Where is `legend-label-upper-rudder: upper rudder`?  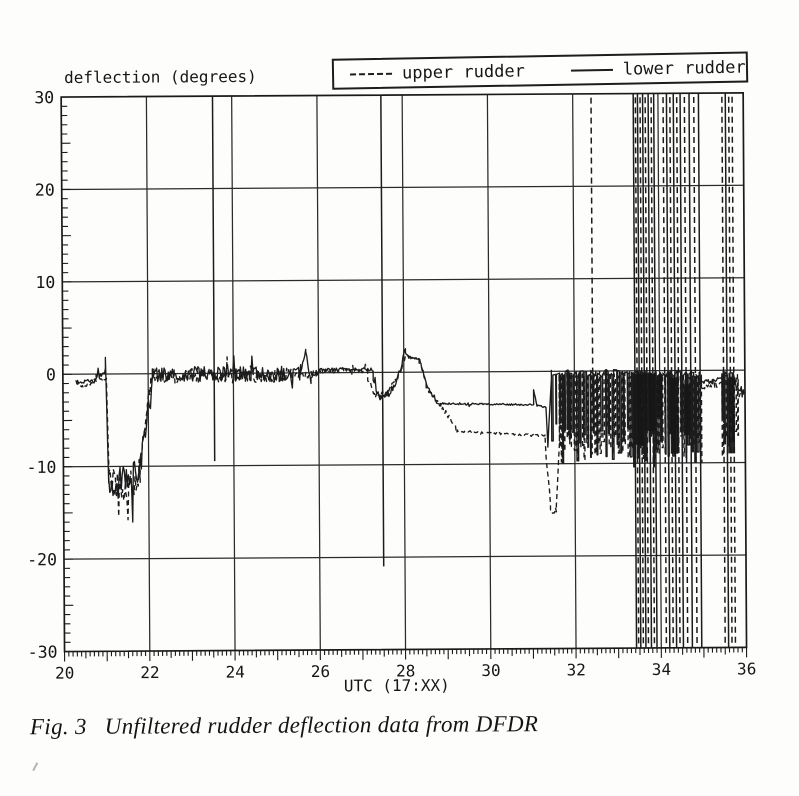 legend-label-upper-rudder: upper rudder is located at coordinates (463, 72).